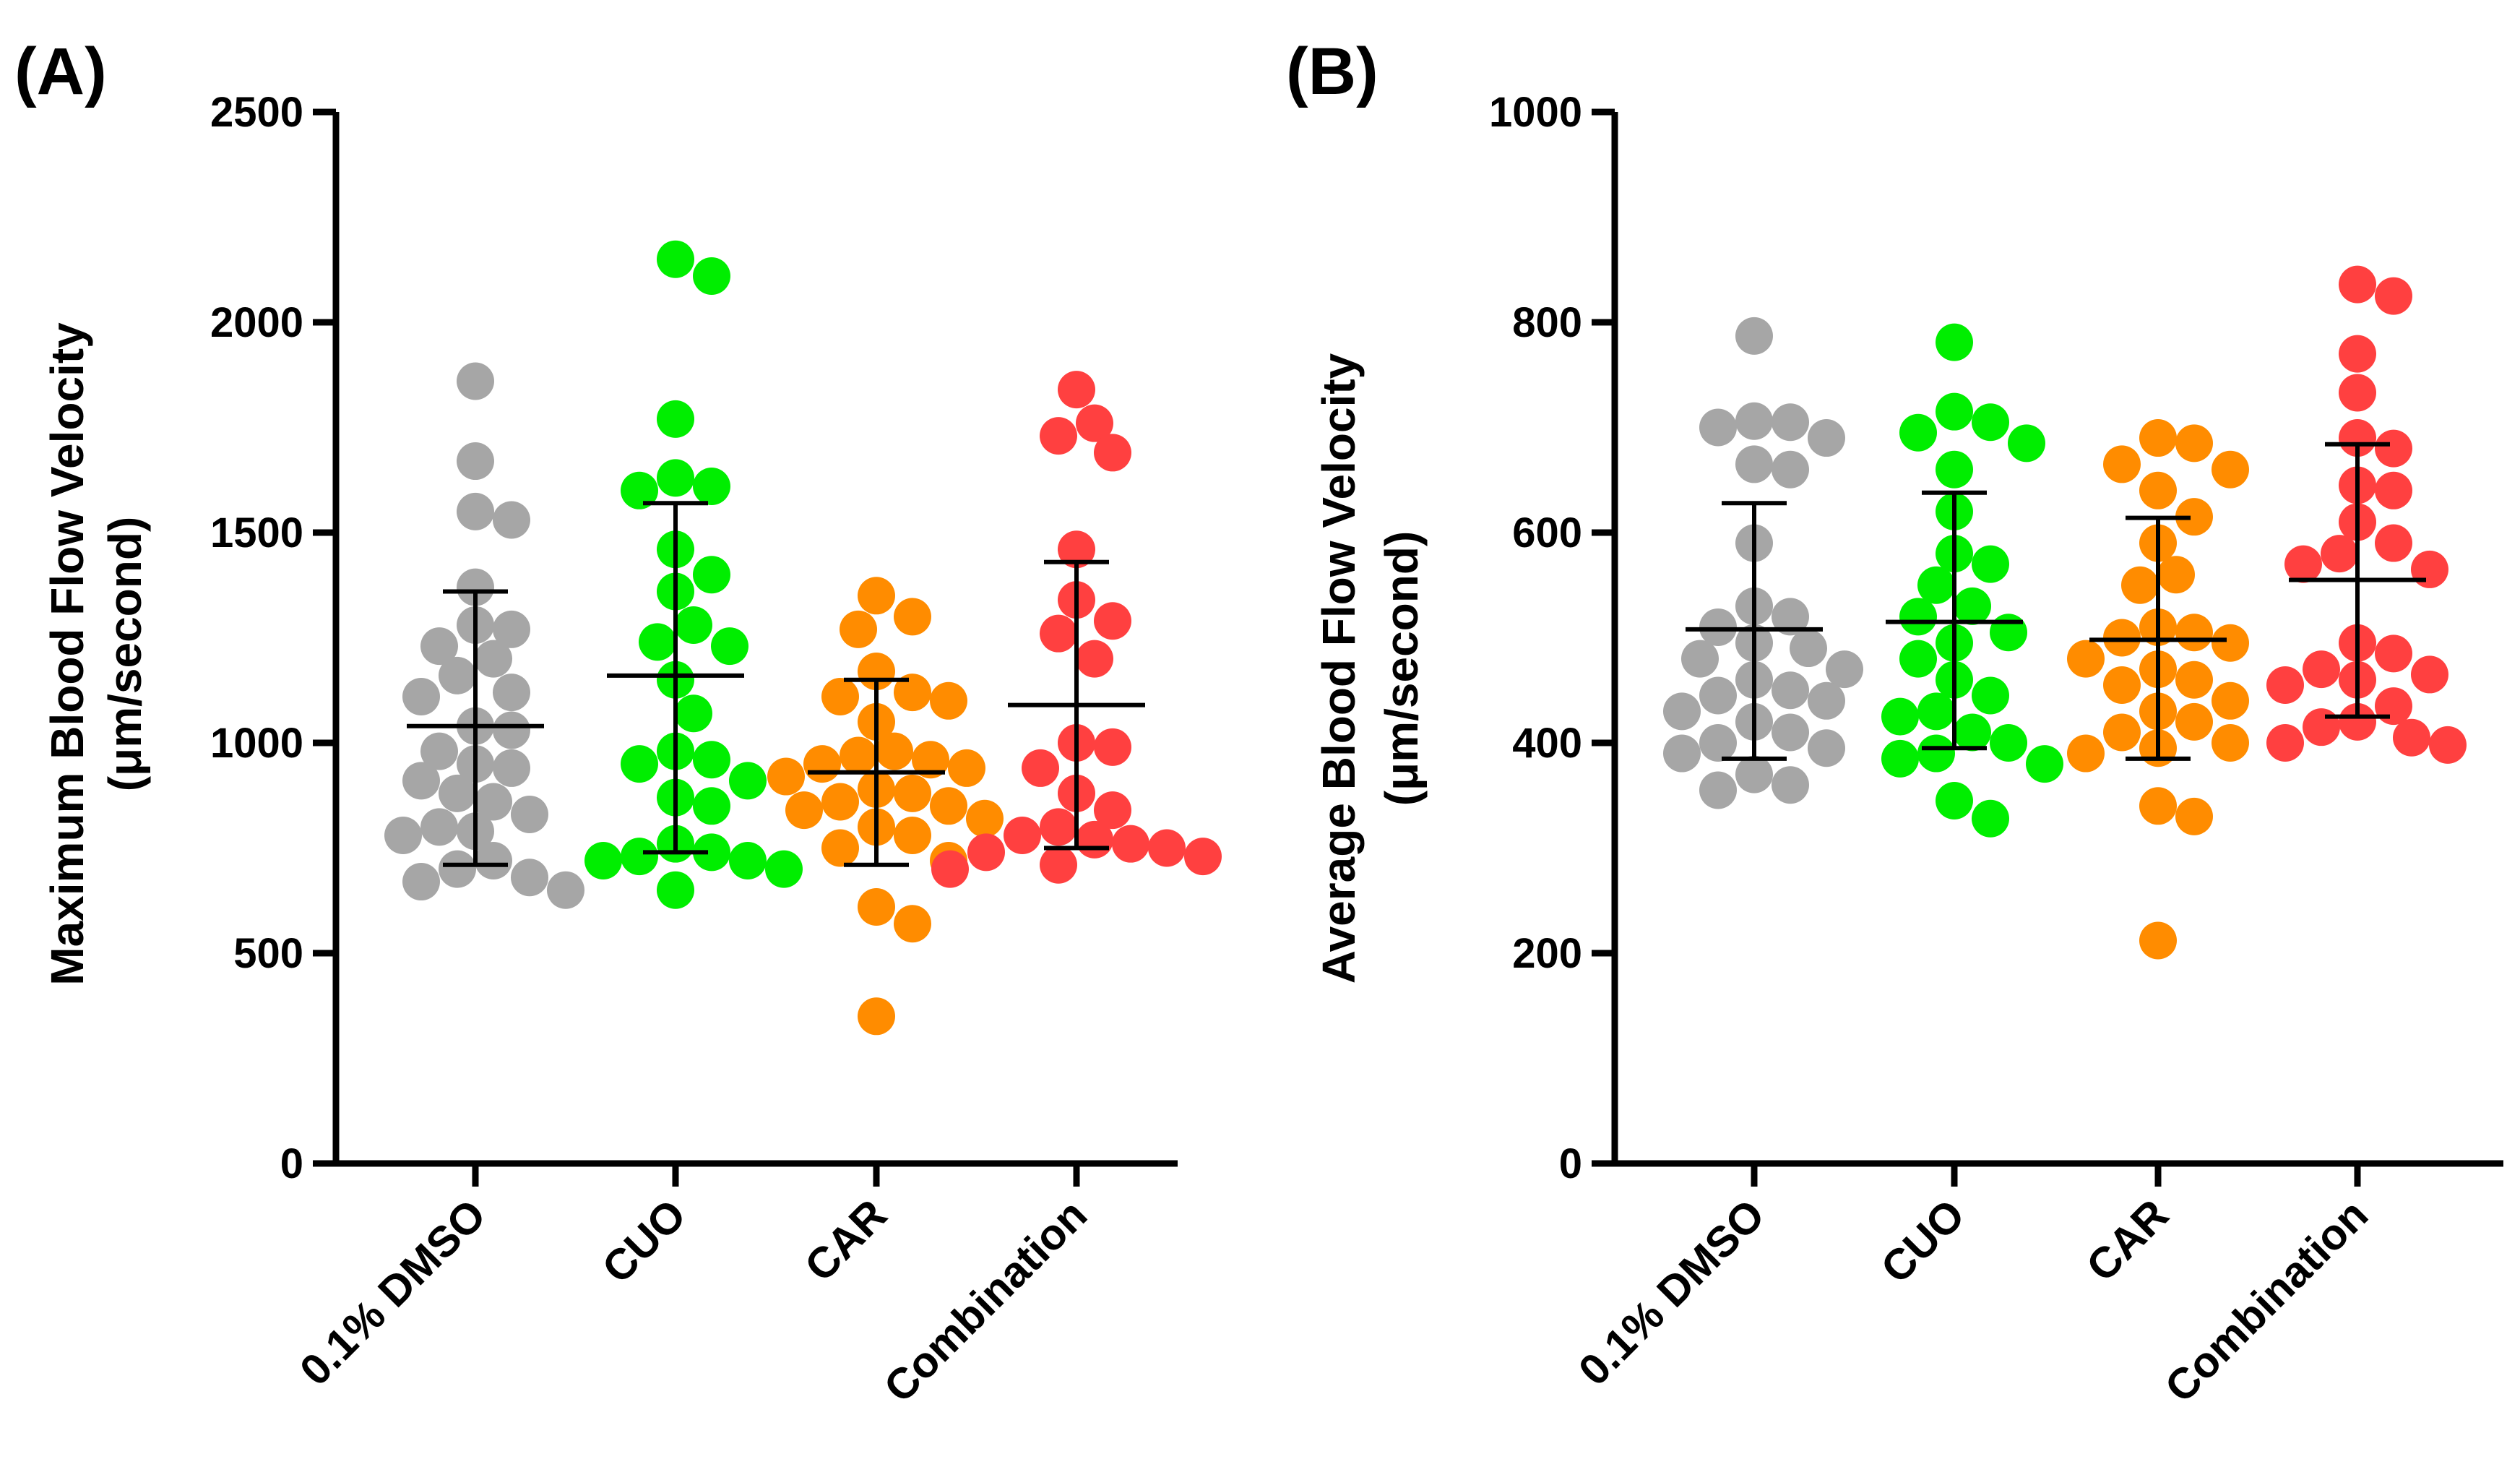 This screenshot has width=2520, height=1480. What do you see at coordinates (256, 323) in the screenshot?
I see `panel-a-y-tick-label: 2000` at bounding box center [256, 323].